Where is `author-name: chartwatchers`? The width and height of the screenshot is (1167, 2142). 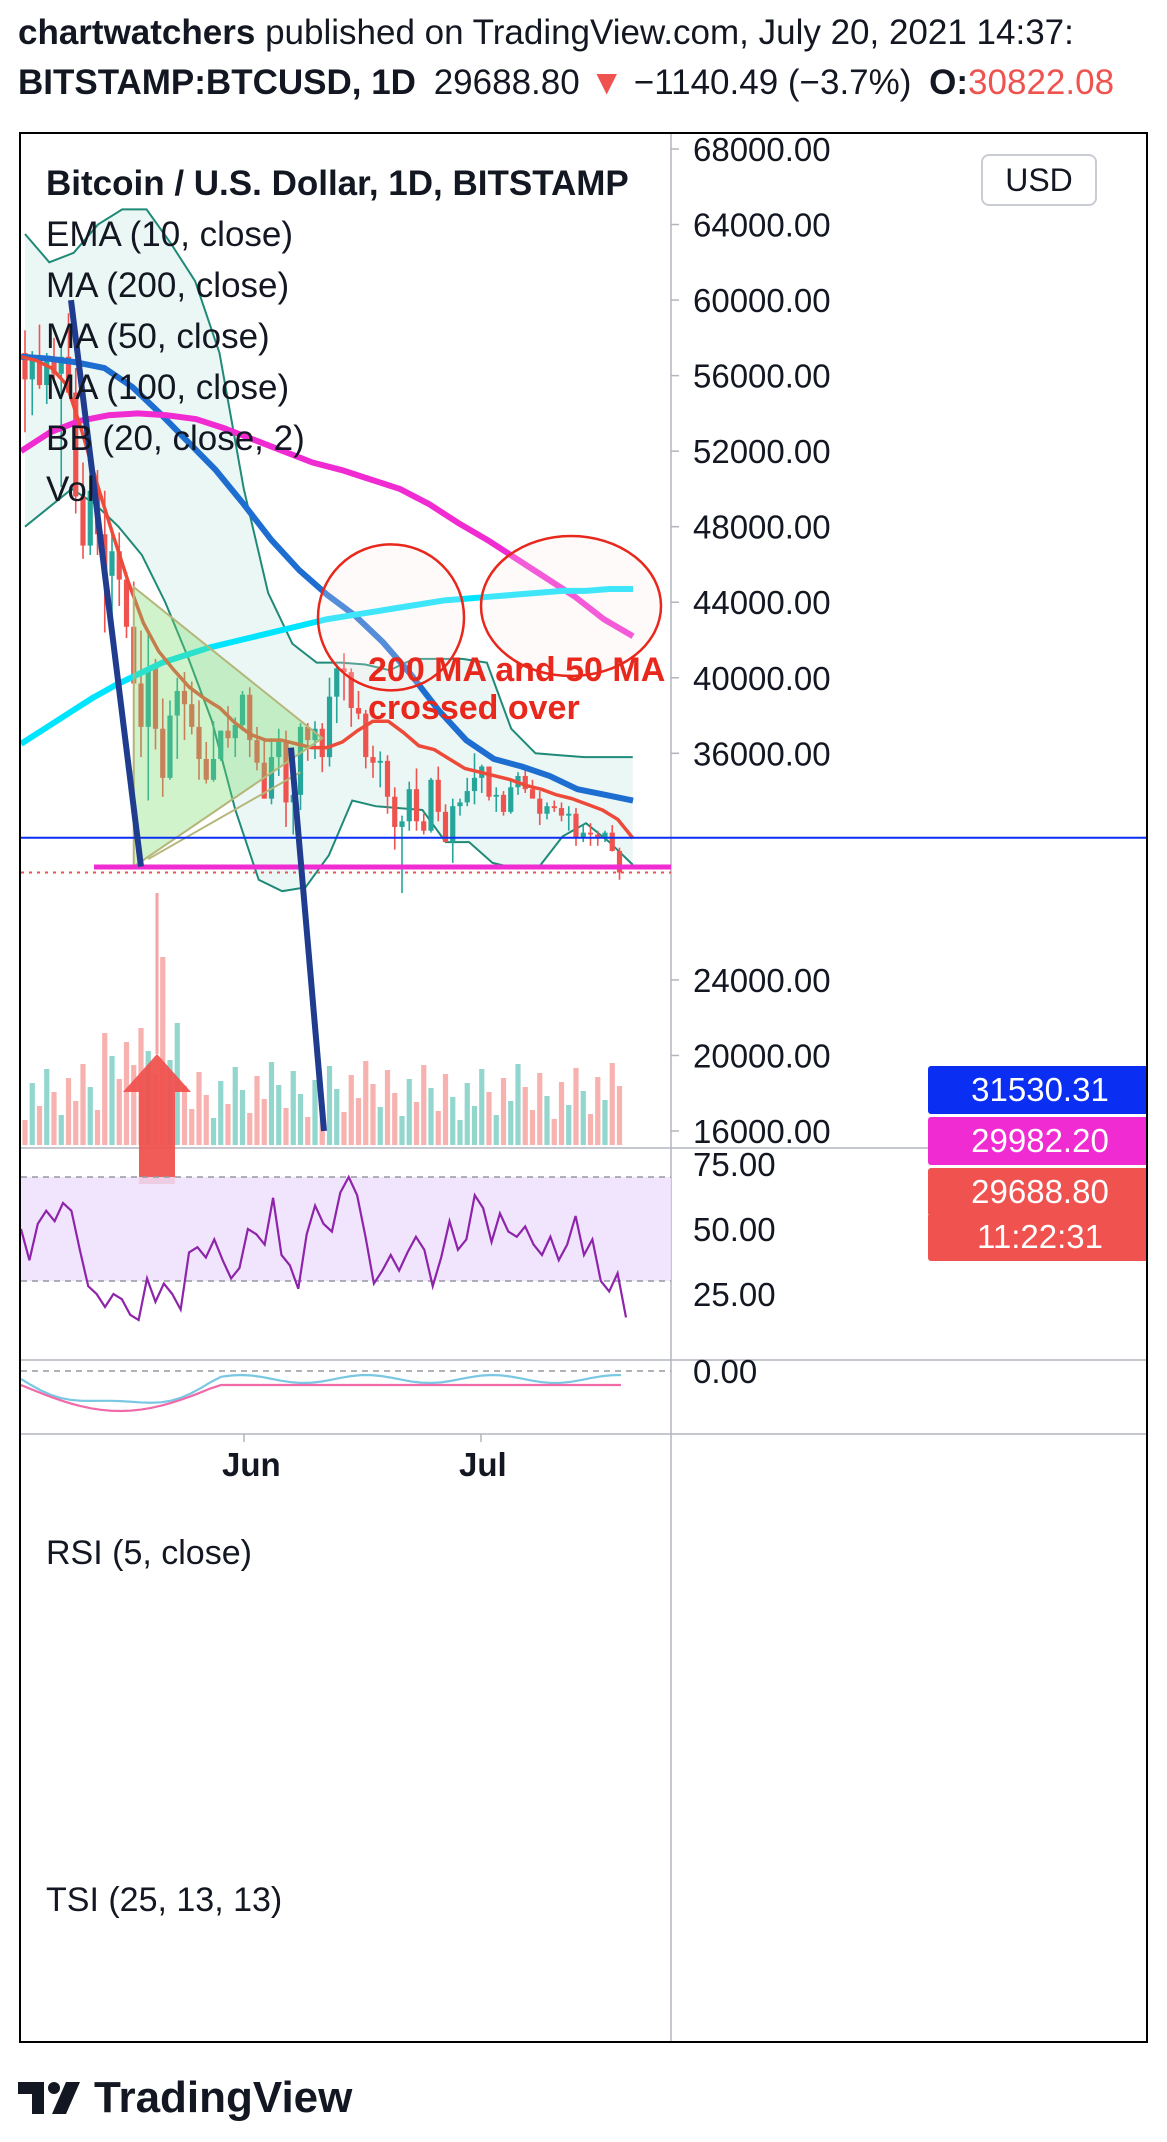
author-name: chartwatchers is located at coordinates (137, 32).